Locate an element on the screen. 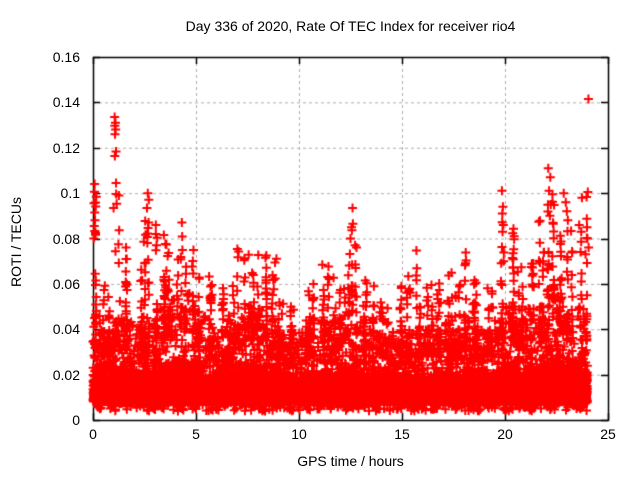 This screenshot has width=640, height=480. y-tick-label: 0.16 is located at coordinates (66, 57).